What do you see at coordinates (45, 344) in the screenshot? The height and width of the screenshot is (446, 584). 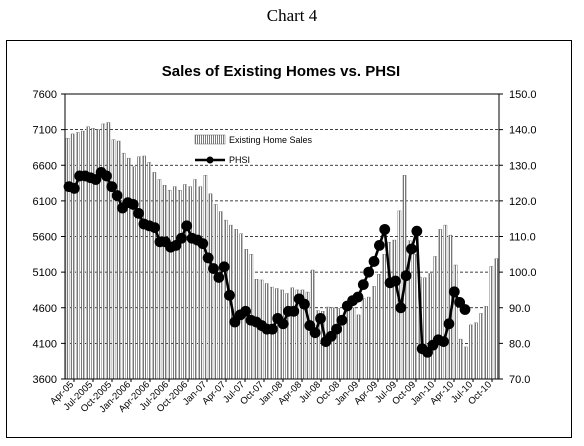 I see `y-left-tick-label: 4100` at bounding box center [45, 344].